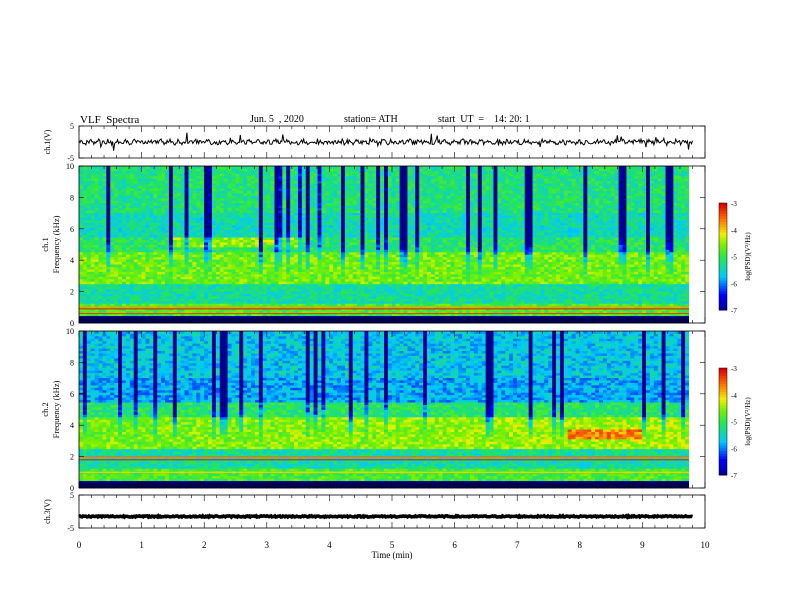 Image resolution: width=792 pixels, height=612 pixels. I want to click on xtick-label: 1, so click(141, 545).